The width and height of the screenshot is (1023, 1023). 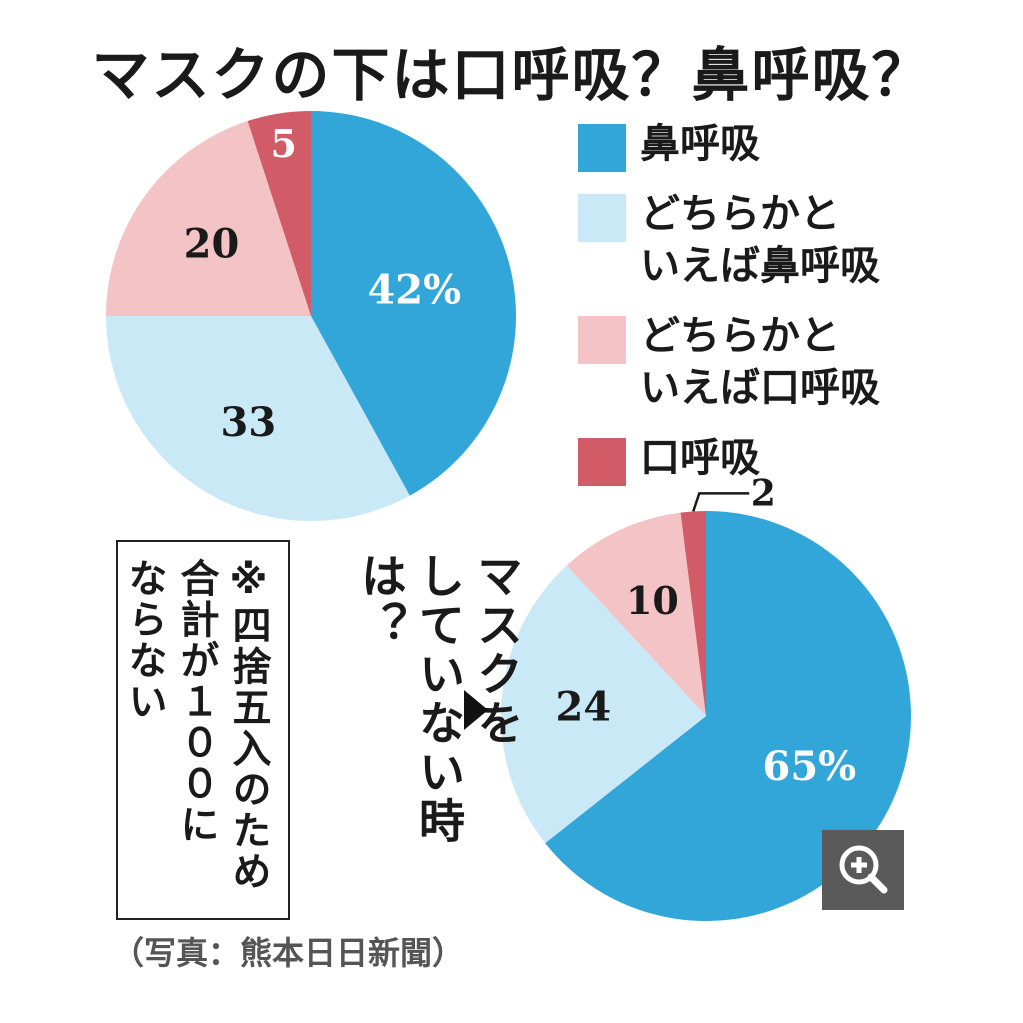 What do you see at coordinates (763, 493) in the screenshot?
I see `pie-slice-label: 2` at bounding box center [763, 493].